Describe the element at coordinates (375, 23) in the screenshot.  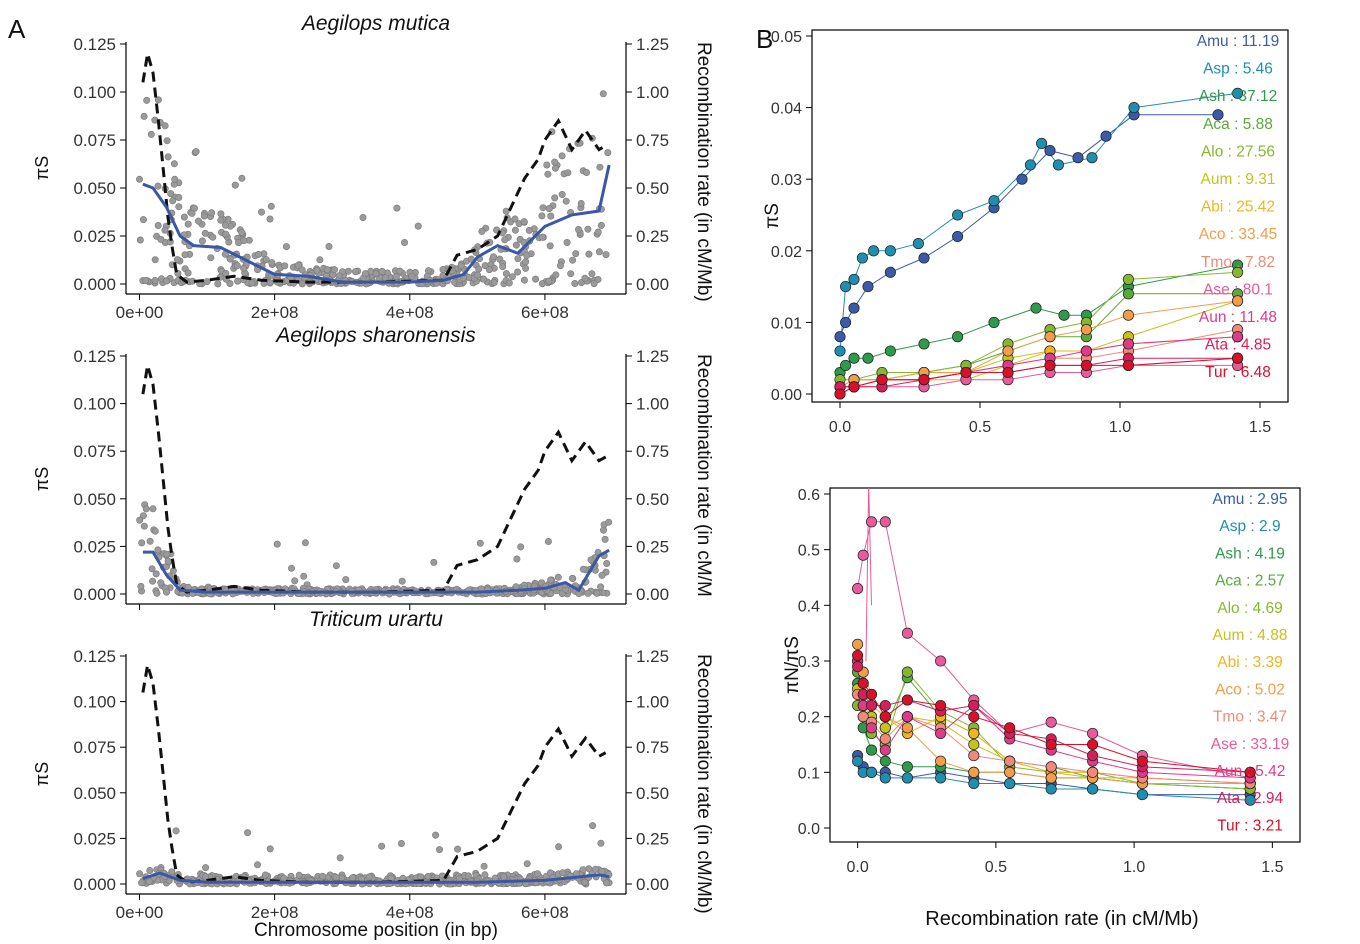
I see `subplot-title: Aegilops mutica` at that location.